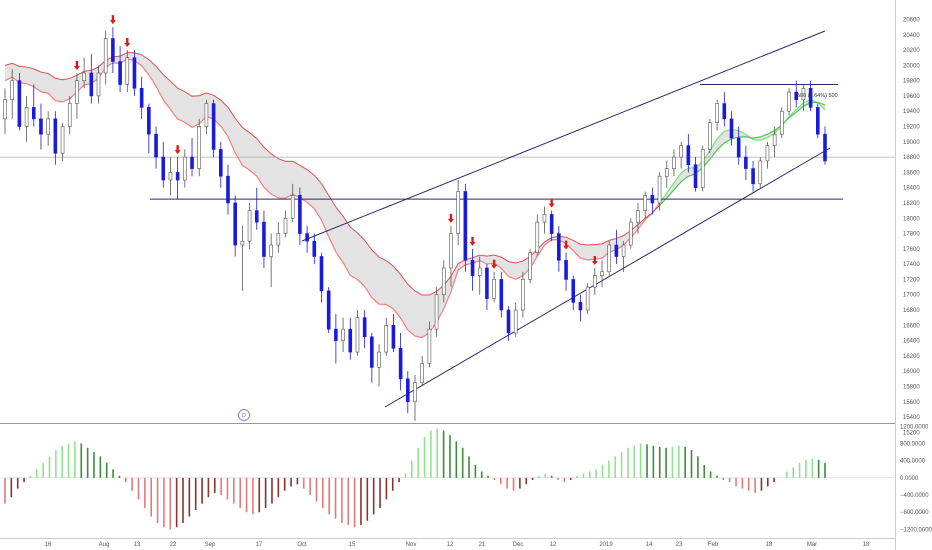  I want to click on price-tick: 20600, so click(911, 20).